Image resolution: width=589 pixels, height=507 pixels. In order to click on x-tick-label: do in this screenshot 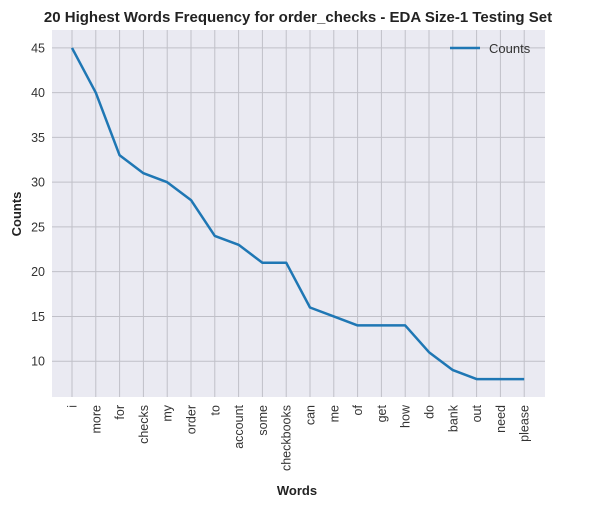, I will do `click(430, 412)`.